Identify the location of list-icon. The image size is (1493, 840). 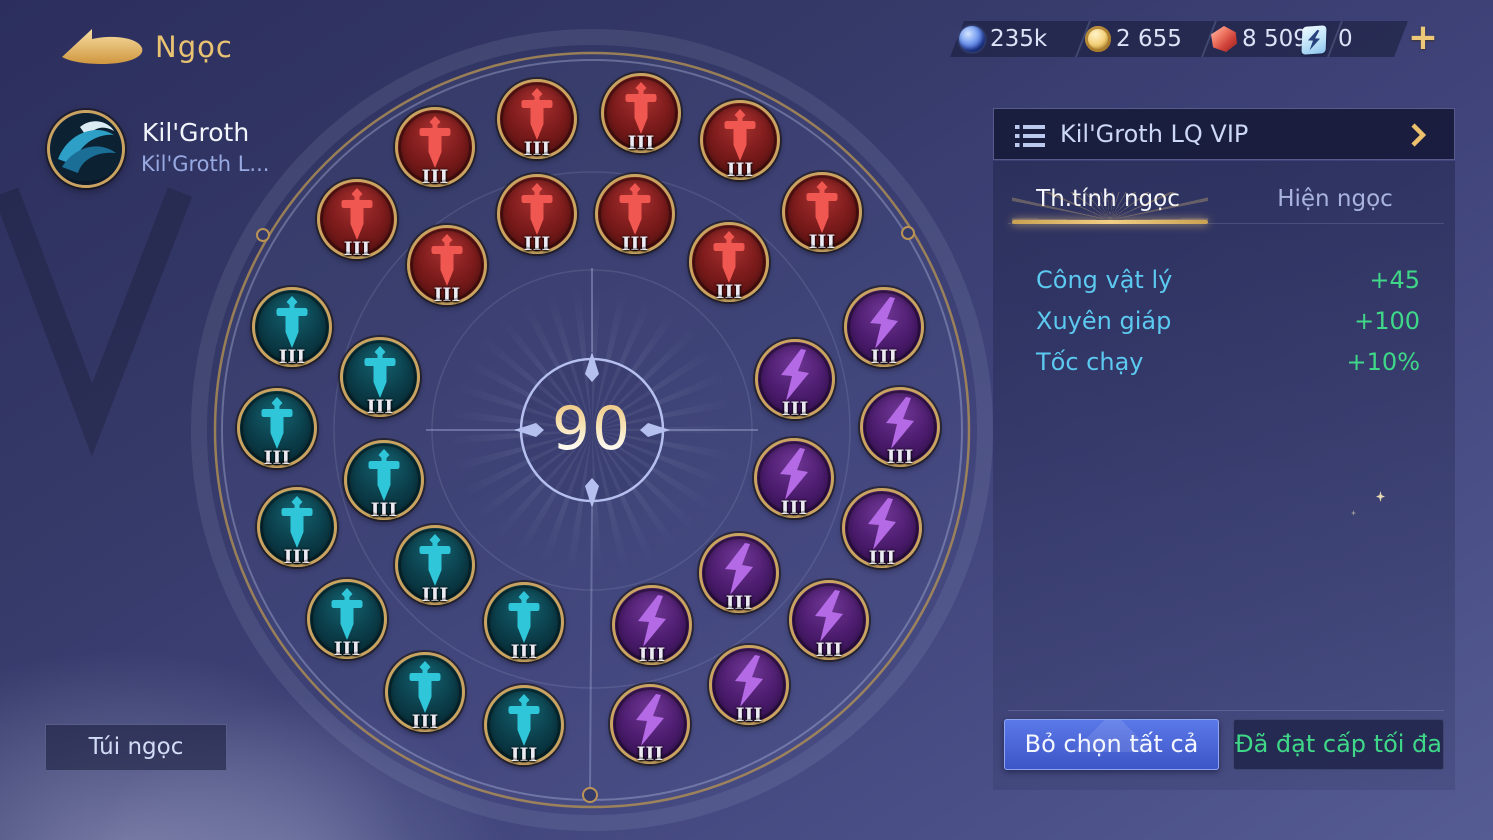
(1030, 136).